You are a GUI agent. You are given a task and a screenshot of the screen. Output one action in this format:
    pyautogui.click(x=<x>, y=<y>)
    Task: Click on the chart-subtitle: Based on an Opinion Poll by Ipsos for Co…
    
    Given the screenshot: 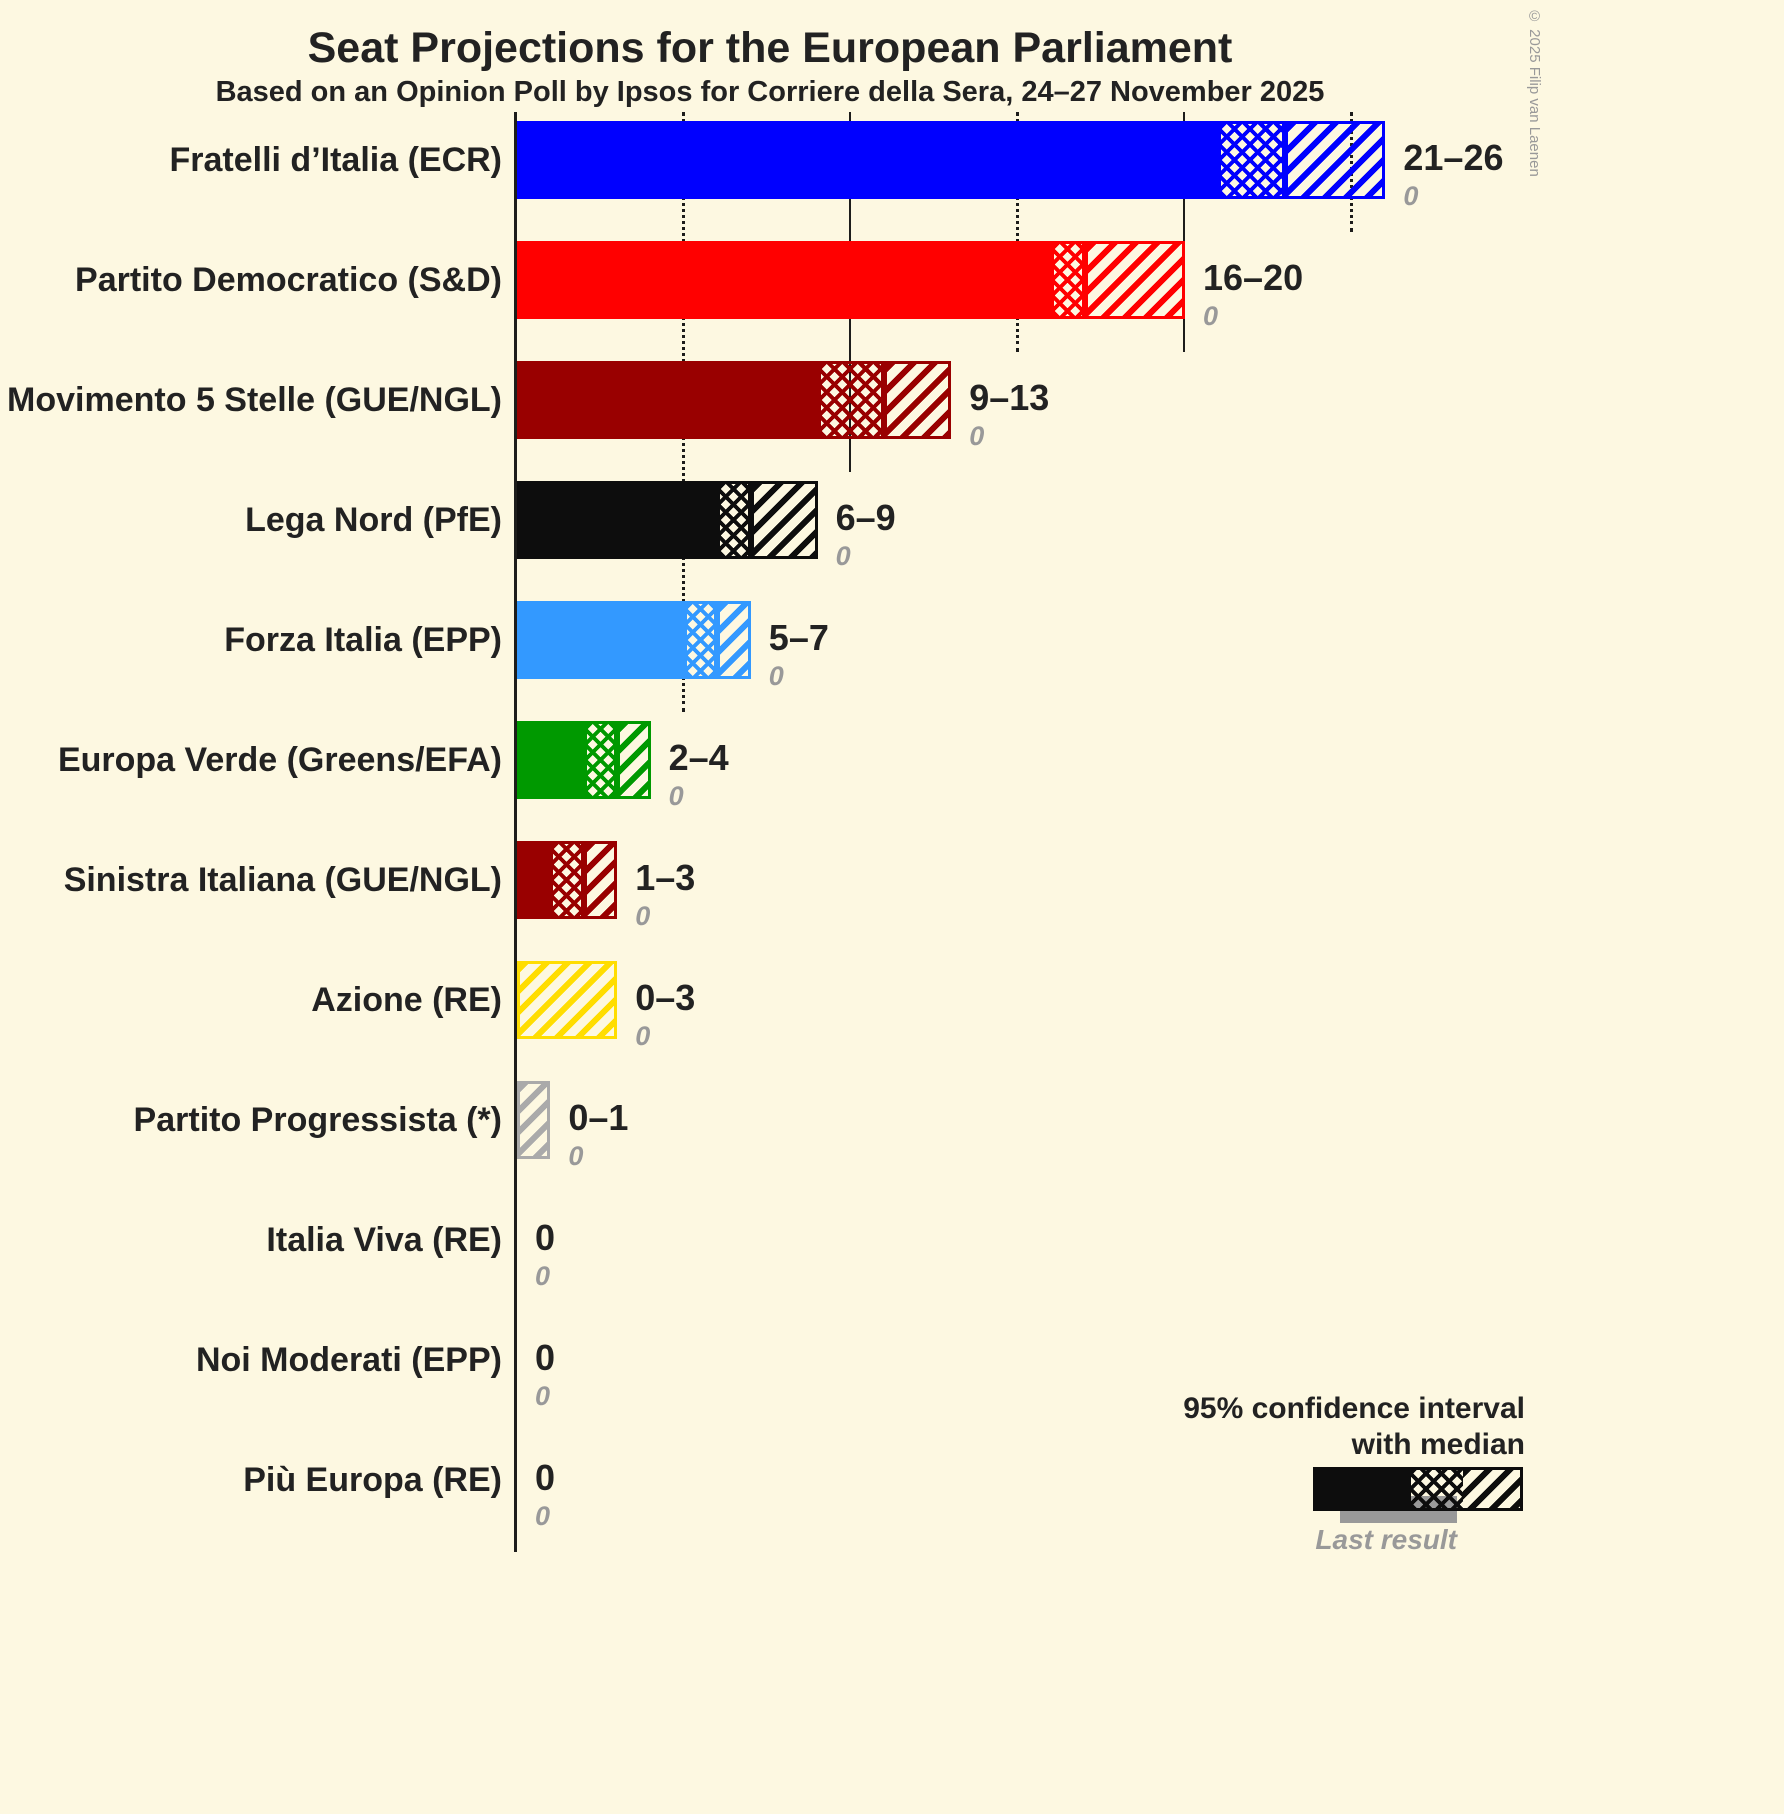 What is the action you would take?
    pyautogui.click(x=770, y=92)
    